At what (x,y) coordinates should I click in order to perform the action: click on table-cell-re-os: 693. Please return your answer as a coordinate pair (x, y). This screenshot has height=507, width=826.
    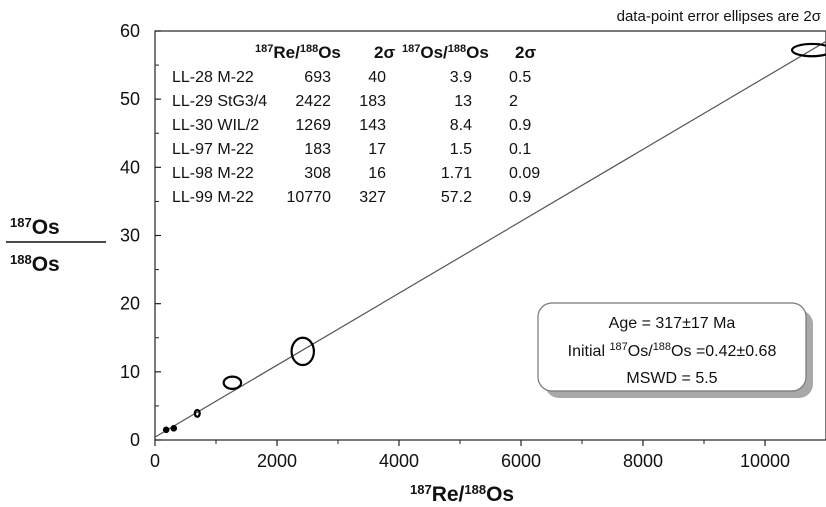
    Looking at the image, I should click on (317, 77).